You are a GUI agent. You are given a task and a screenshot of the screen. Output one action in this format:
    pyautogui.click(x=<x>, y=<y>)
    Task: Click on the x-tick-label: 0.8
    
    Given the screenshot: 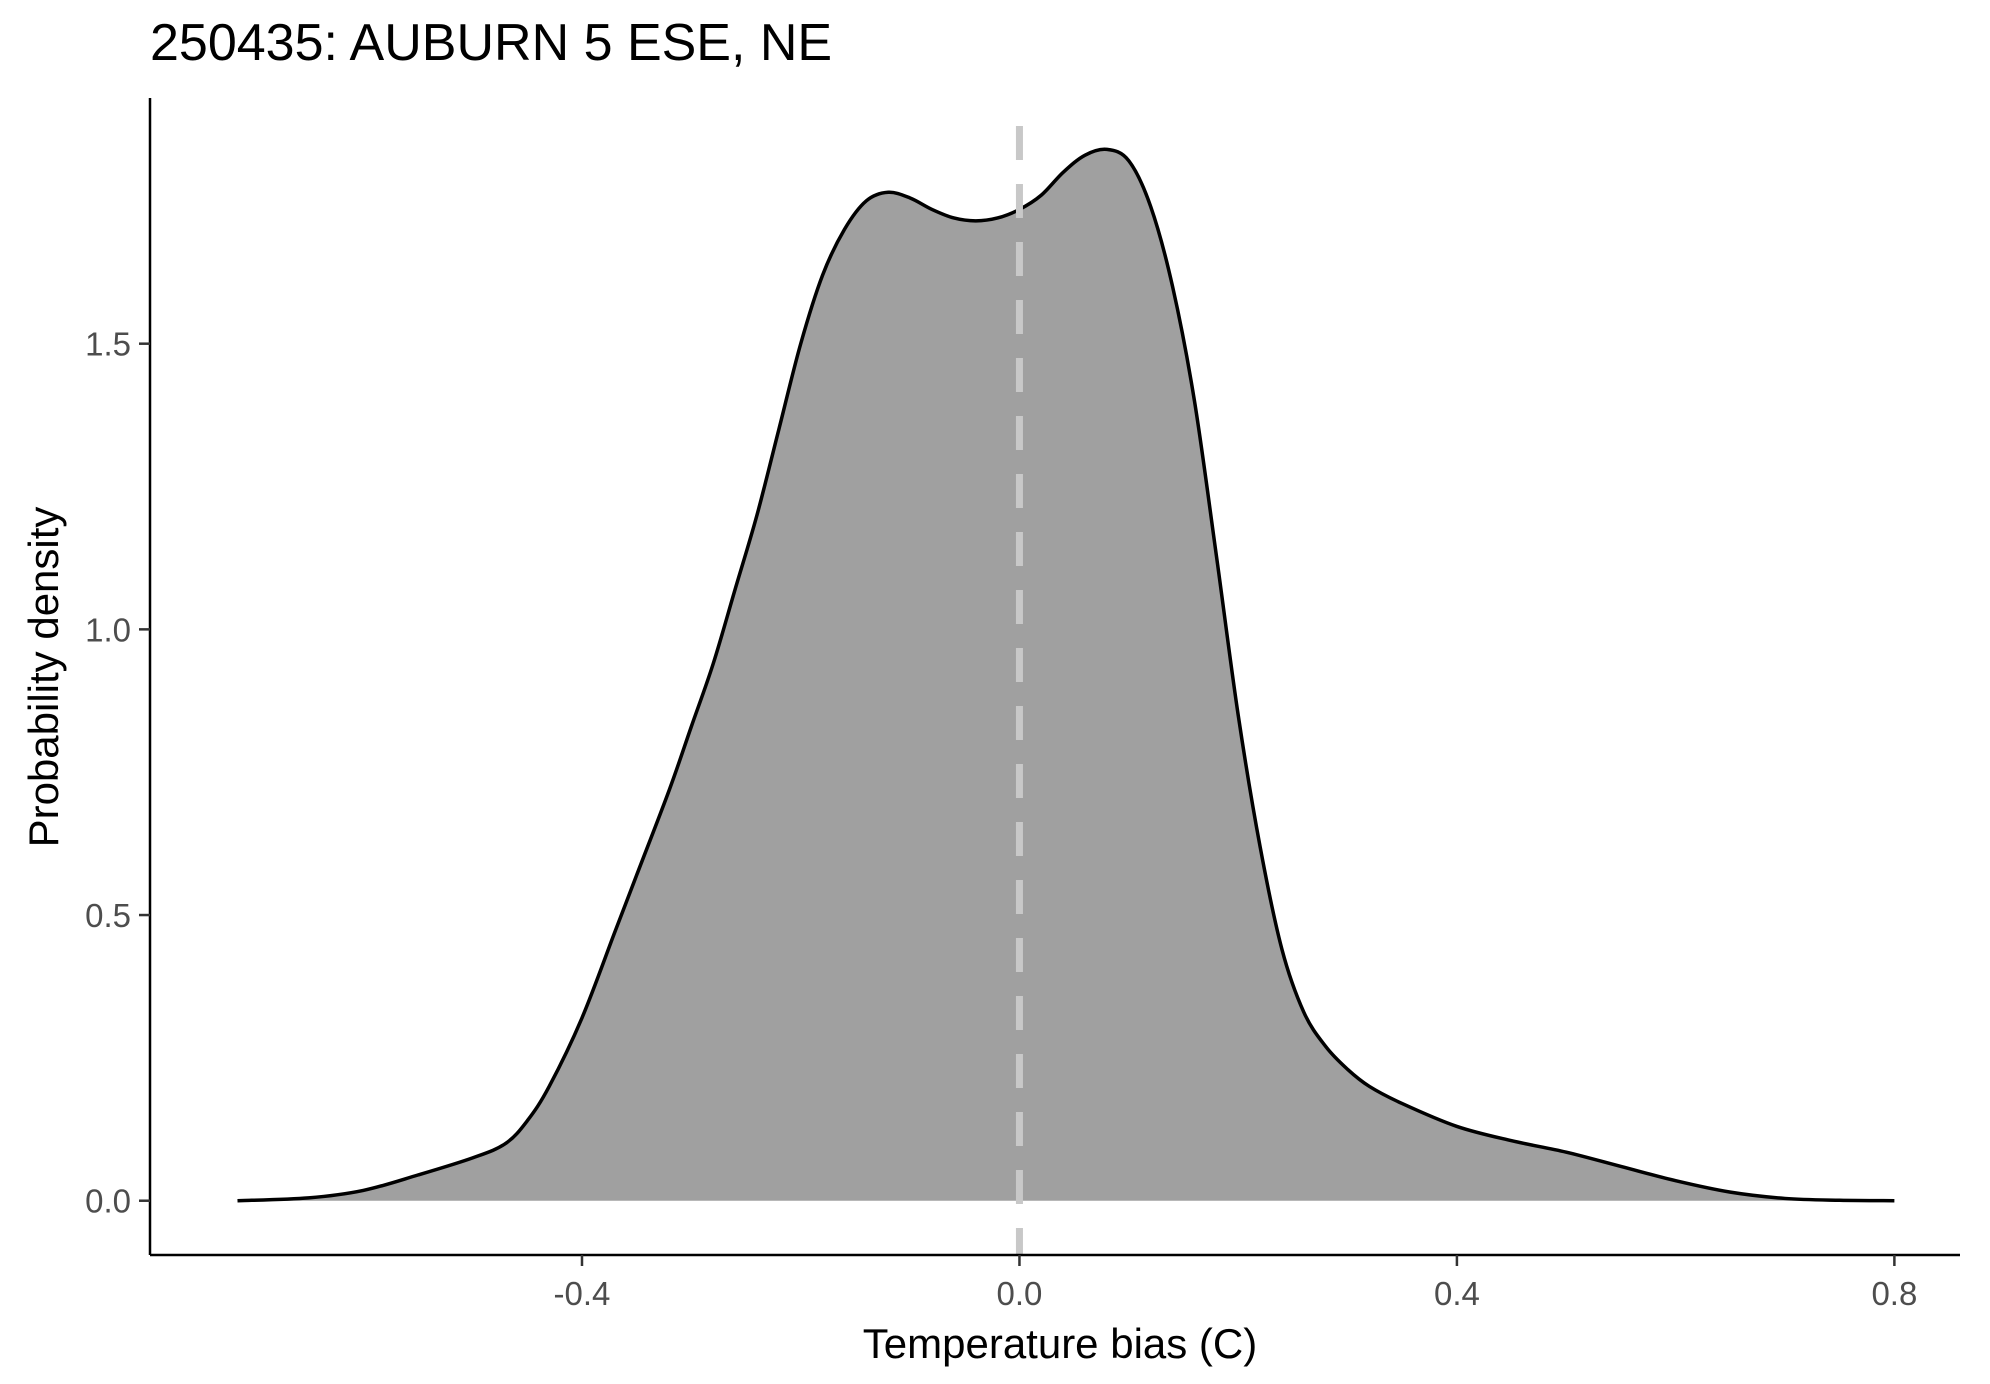 What is the action you would take?
    pyautogui.click(x=1894, y=1293)
    